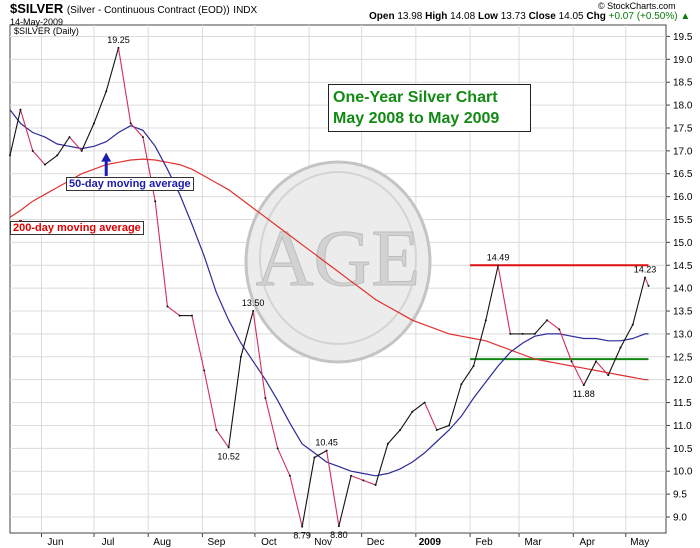 Image resolution: width=700 pixels, height=548 pixels. Describe the element at coordinates (645, 270) in the screenshot. I see `peak-label: 14.23` at that location.